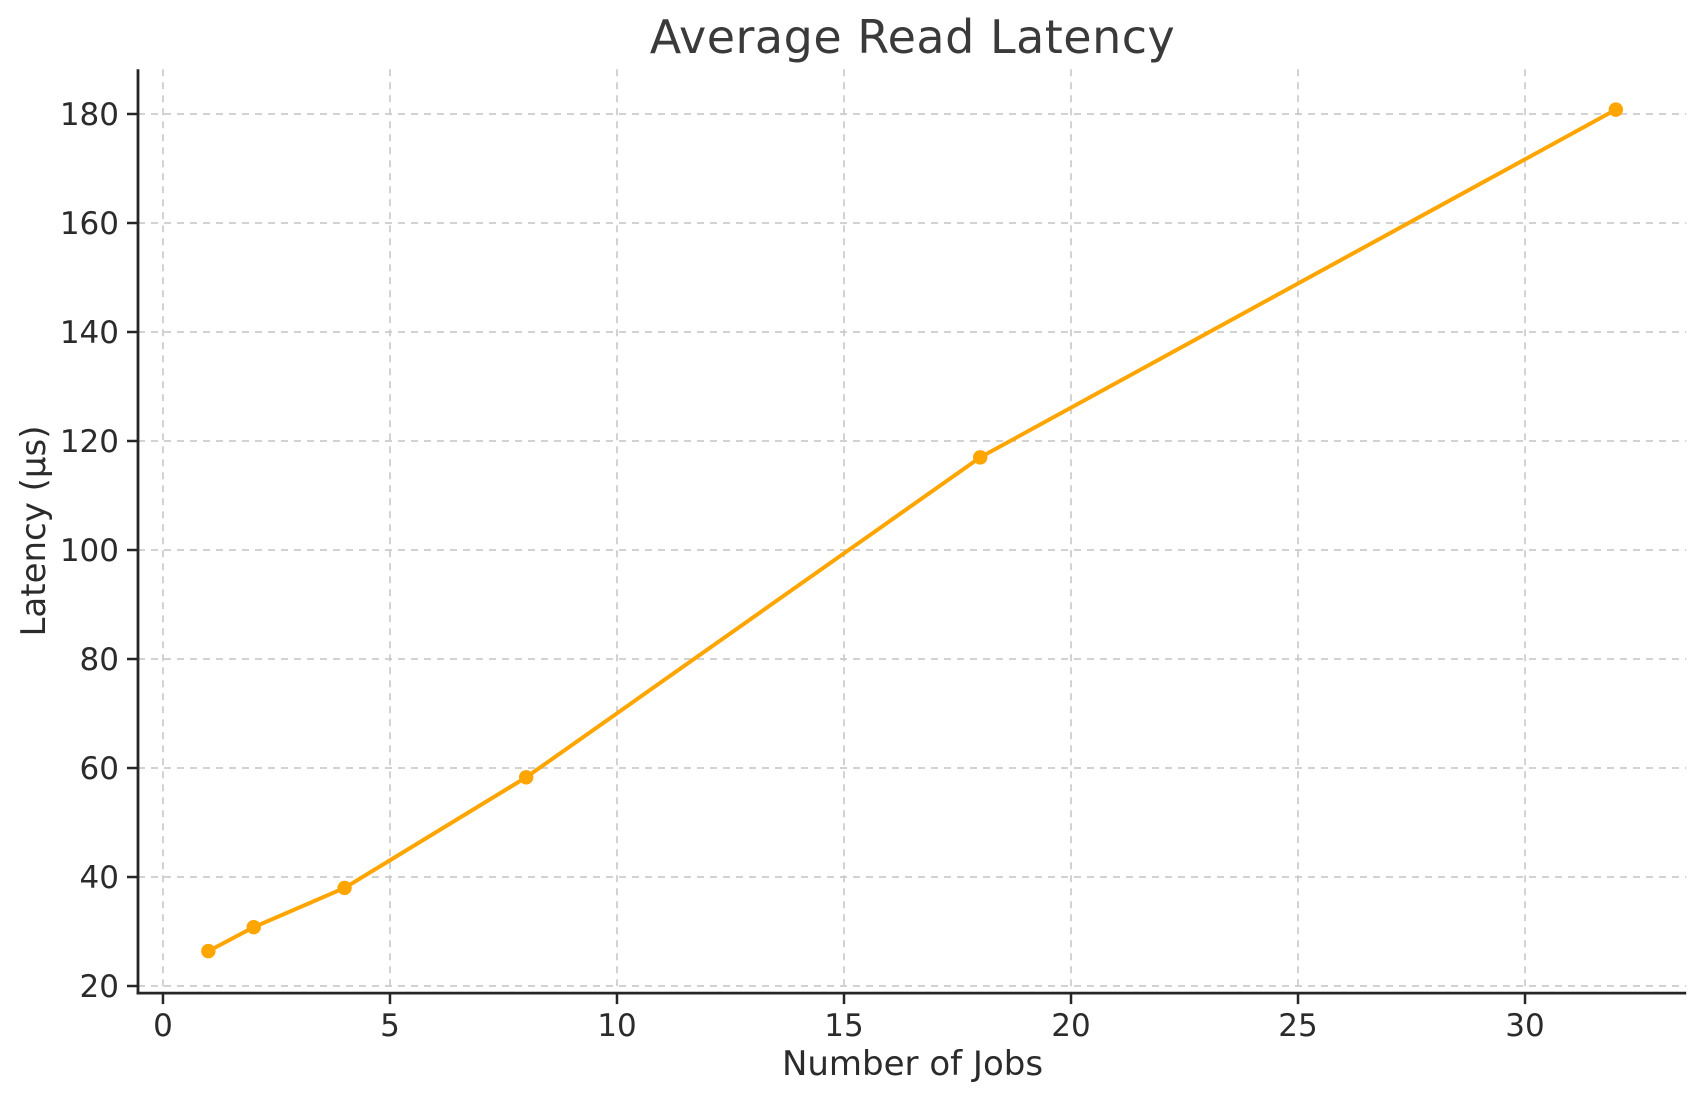 This screenshot has height=1101, width=1707. Describe the element at coordinates (912, 1064) in the screenshot. I see `x-axis-label: Number of Jobs` at that location.